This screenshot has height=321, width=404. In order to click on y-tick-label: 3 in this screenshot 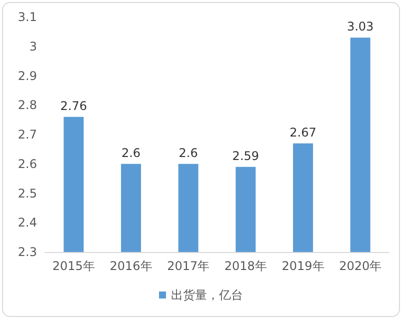, I will do `click(33, 46)`.